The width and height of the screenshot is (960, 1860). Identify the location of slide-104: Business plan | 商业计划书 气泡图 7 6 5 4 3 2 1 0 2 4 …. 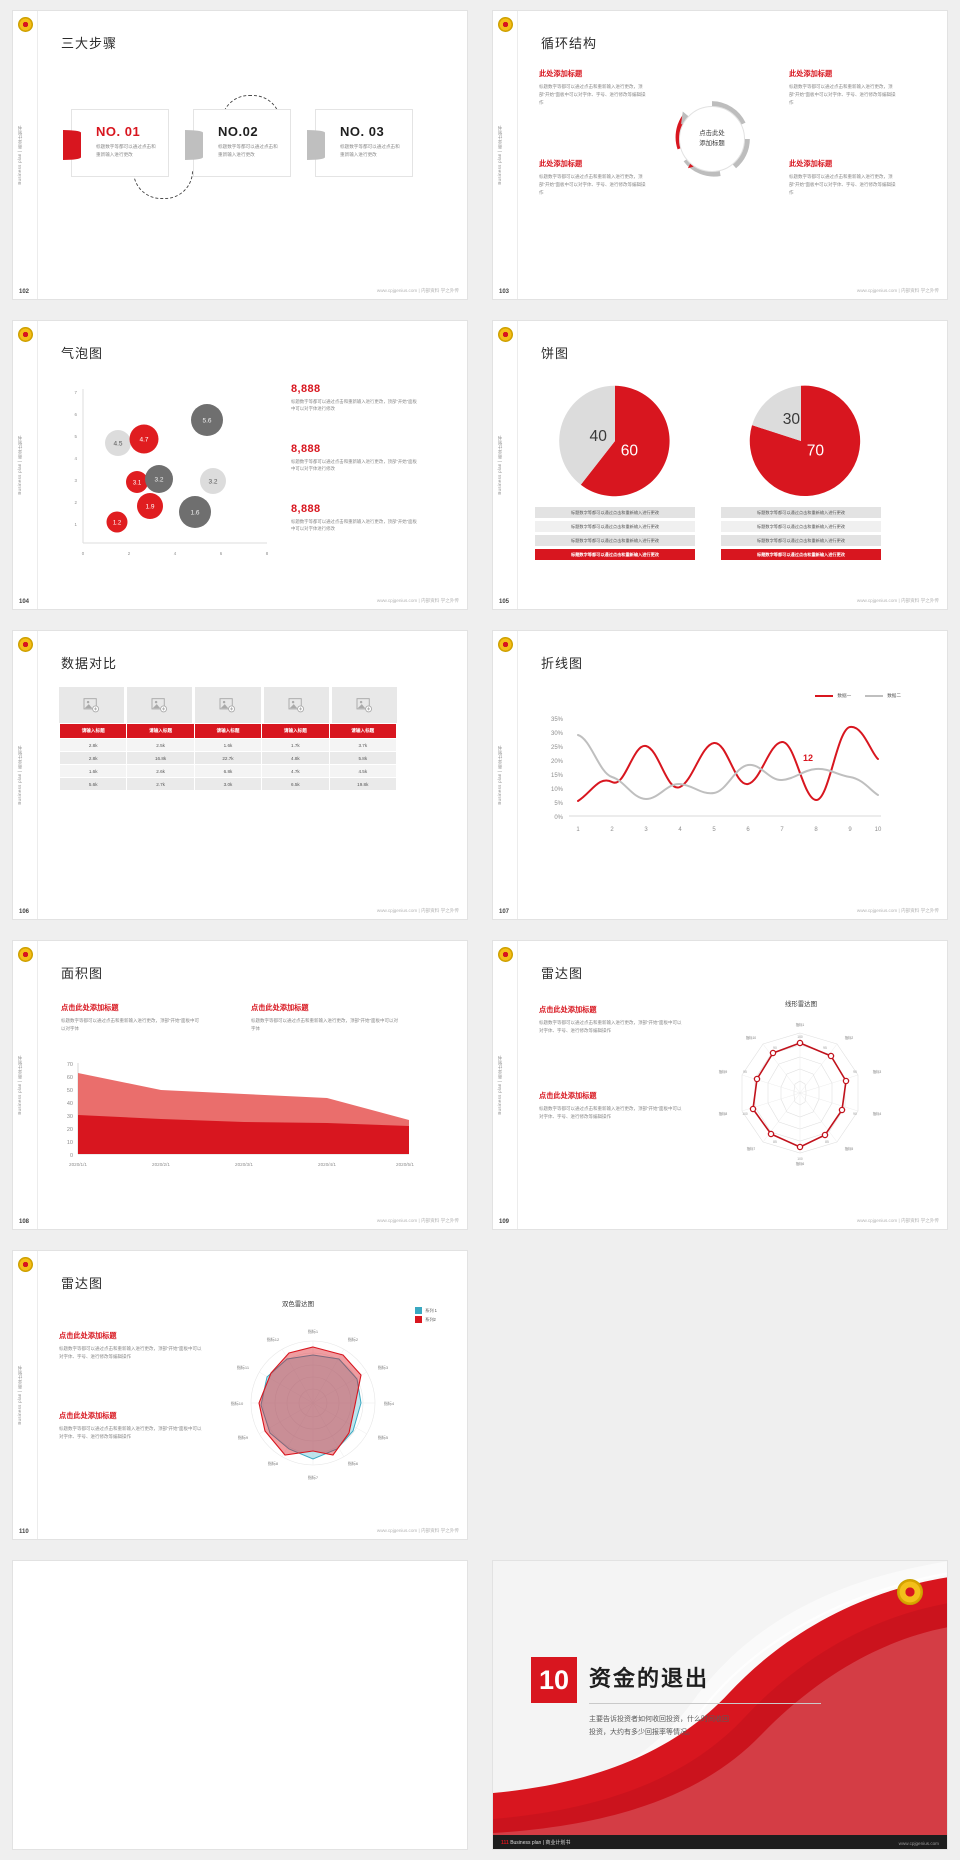
(240, 465).